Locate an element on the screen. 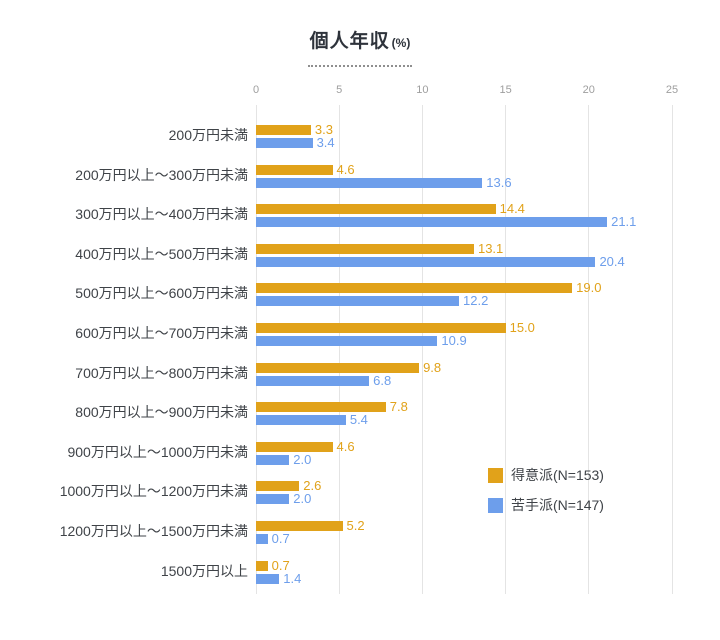  x-tick-label: 5 is located at coordinates (339, 90).